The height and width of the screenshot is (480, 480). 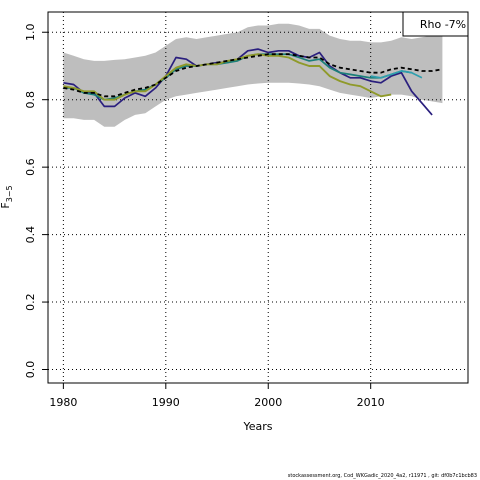 I want to click on y-tick-label: 0.4, so click(x=30, y=235).